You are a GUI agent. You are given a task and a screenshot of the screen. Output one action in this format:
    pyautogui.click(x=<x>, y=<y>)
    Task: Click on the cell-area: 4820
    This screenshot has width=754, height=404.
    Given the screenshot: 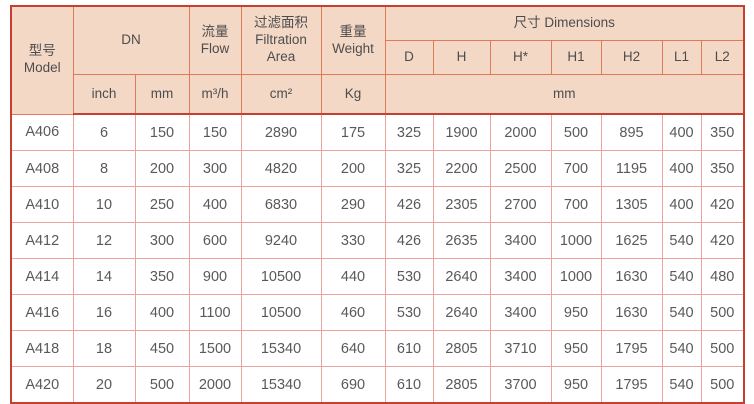 What is the action you would take?
    pyautogui.click(x=281, y=168)
    